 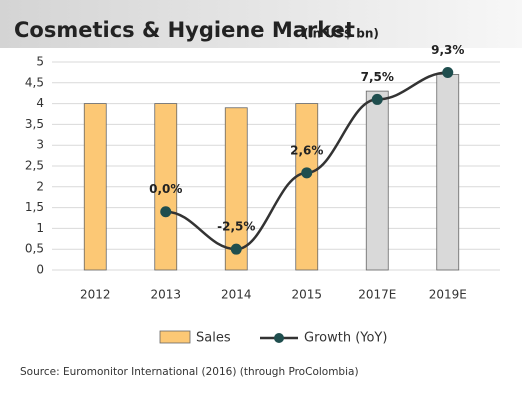 I want to click on y-tick-label: 2, so click(x=40, y=186).